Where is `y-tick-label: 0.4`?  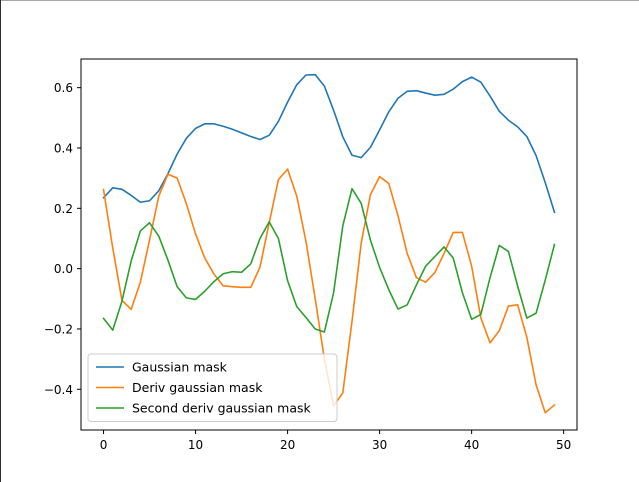
y-tick-label: 0.4 is located at coordinates (63, 148).